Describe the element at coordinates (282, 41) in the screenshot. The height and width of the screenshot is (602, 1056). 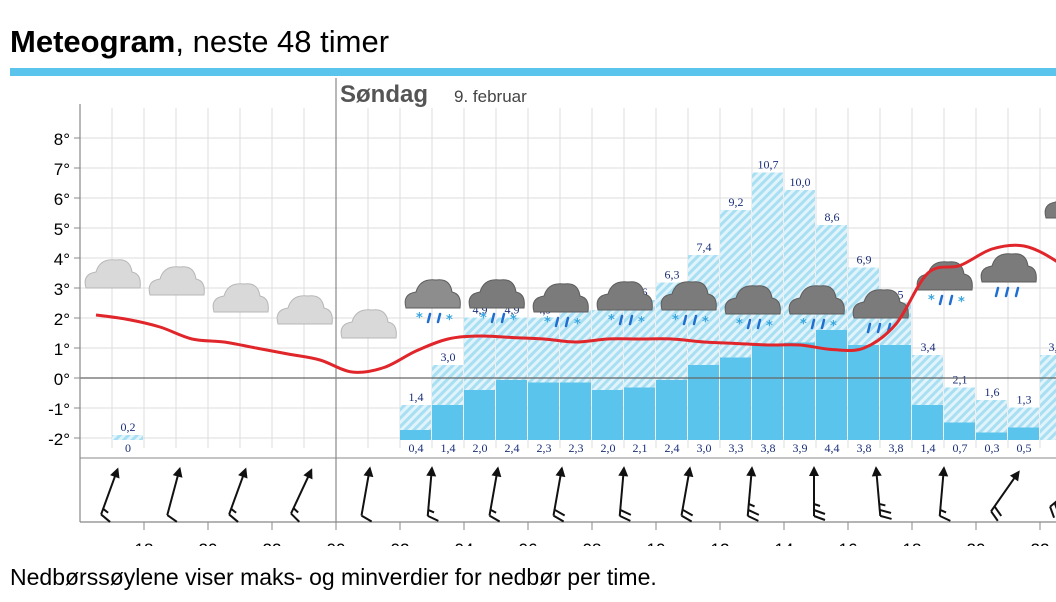
I see `page-title-rest: , neste 48 timer` at that location.